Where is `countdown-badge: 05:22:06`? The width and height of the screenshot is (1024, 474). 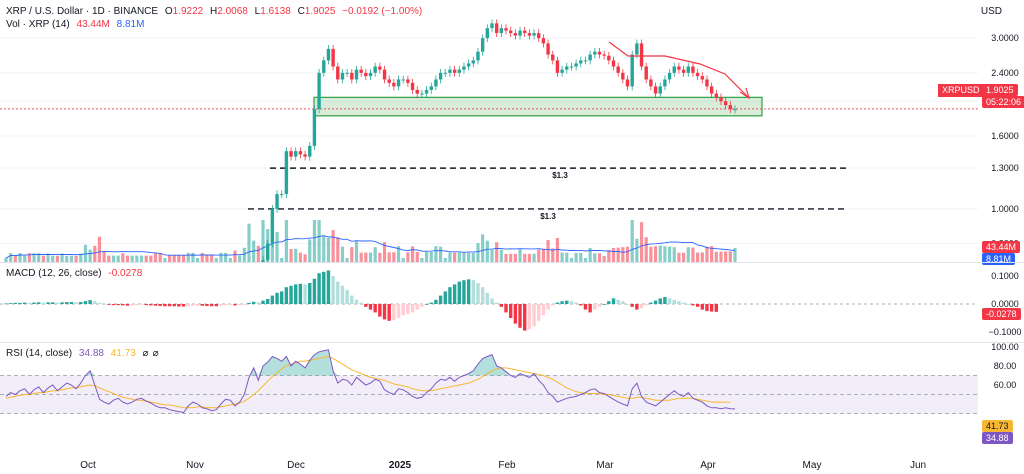
countdown-badge: 05:22:06 is located at coordinates (1003, 102).